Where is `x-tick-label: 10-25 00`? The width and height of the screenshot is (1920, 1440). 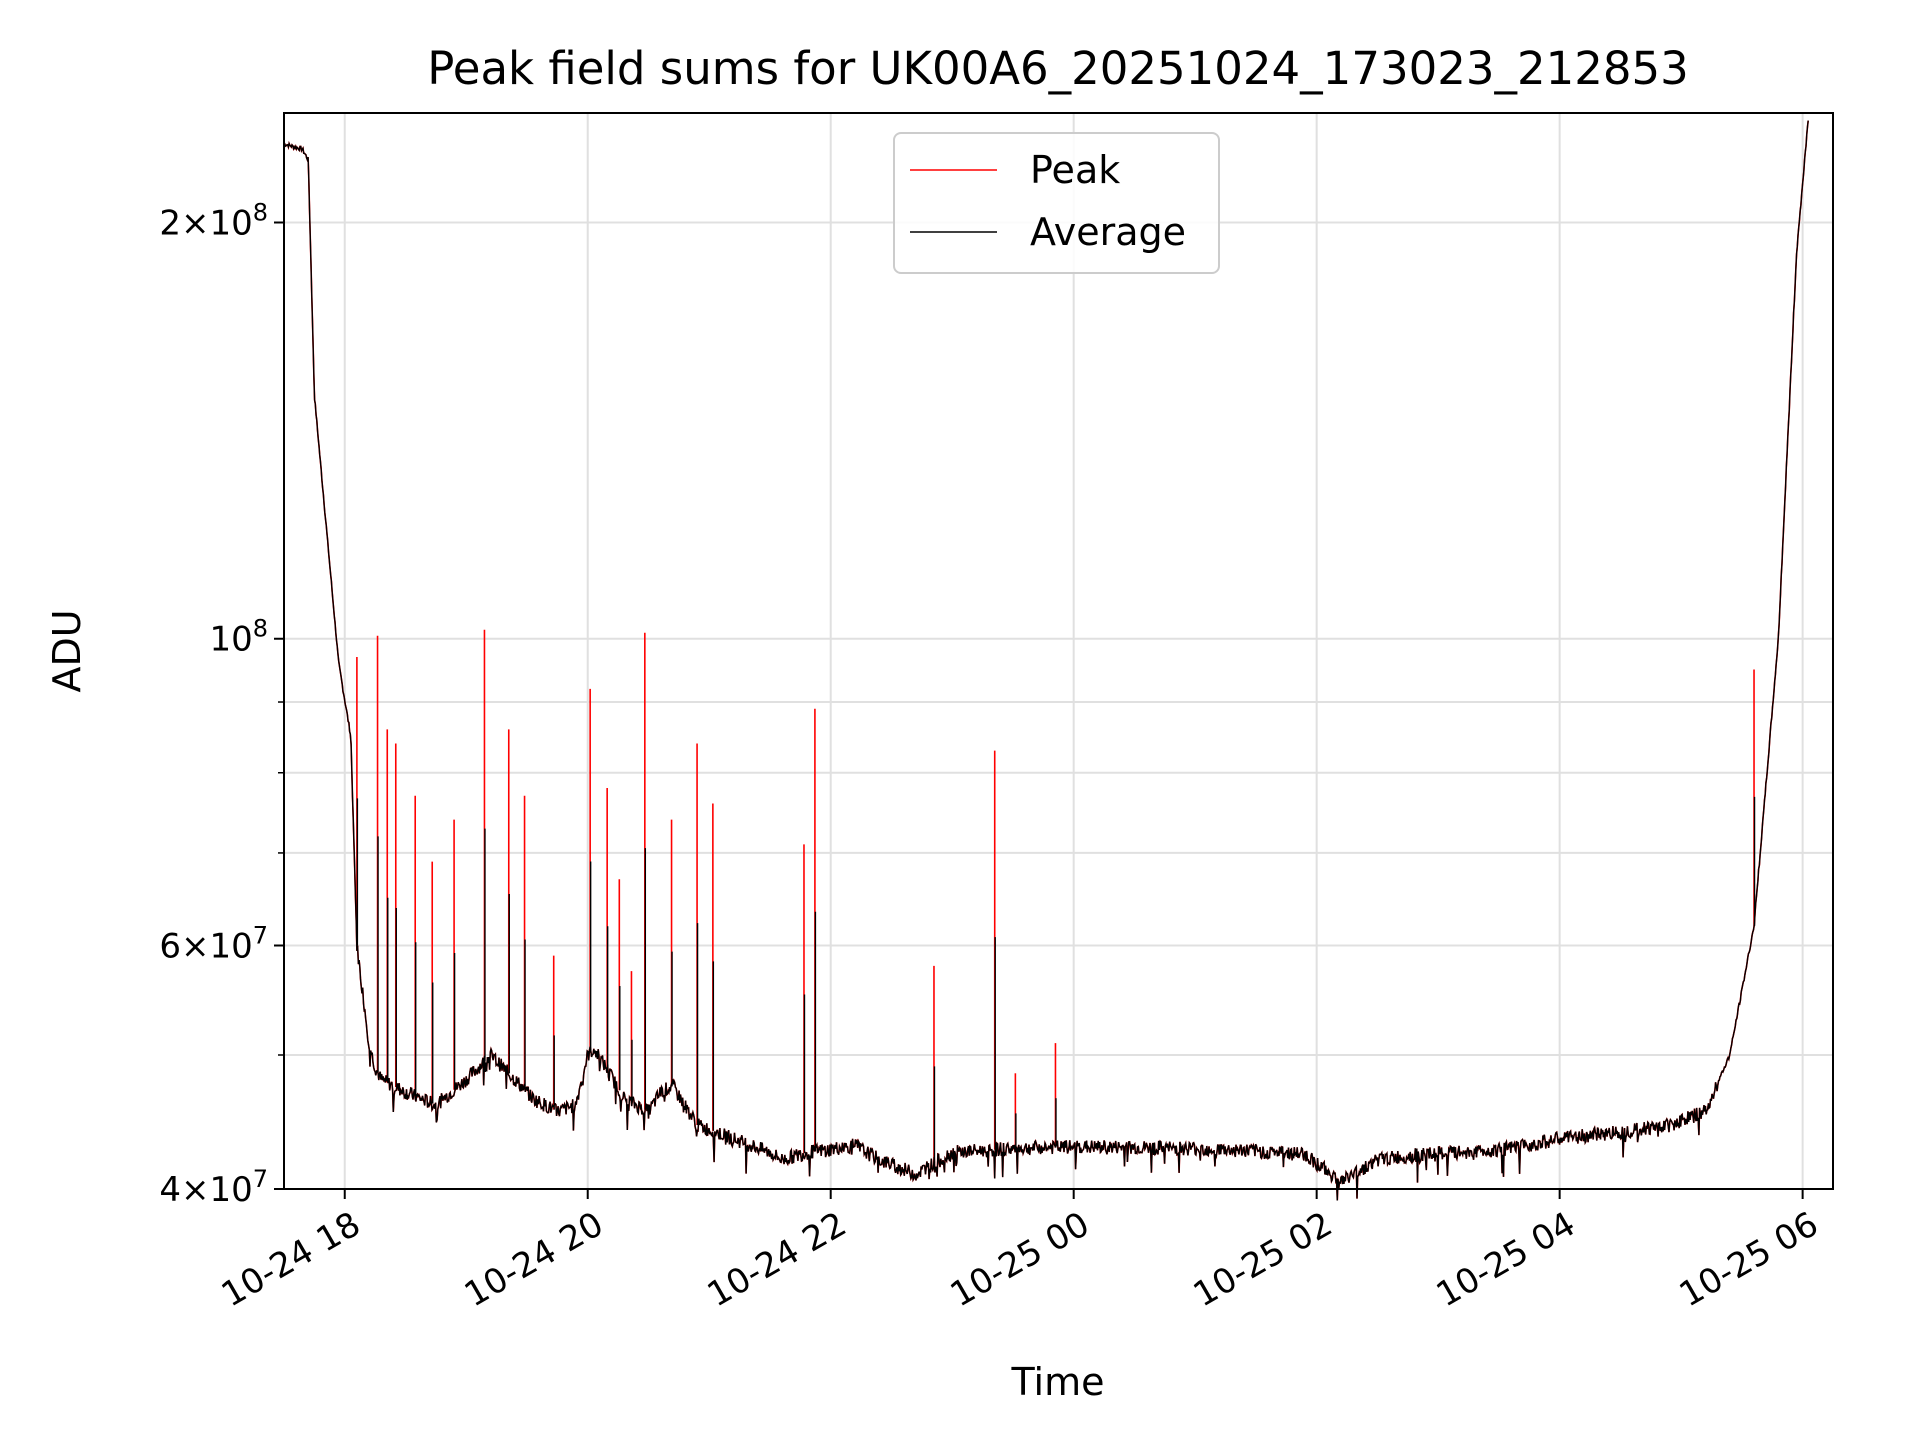 x-tick-label: 10-25 00 is located at coordinates (1020, 1259).